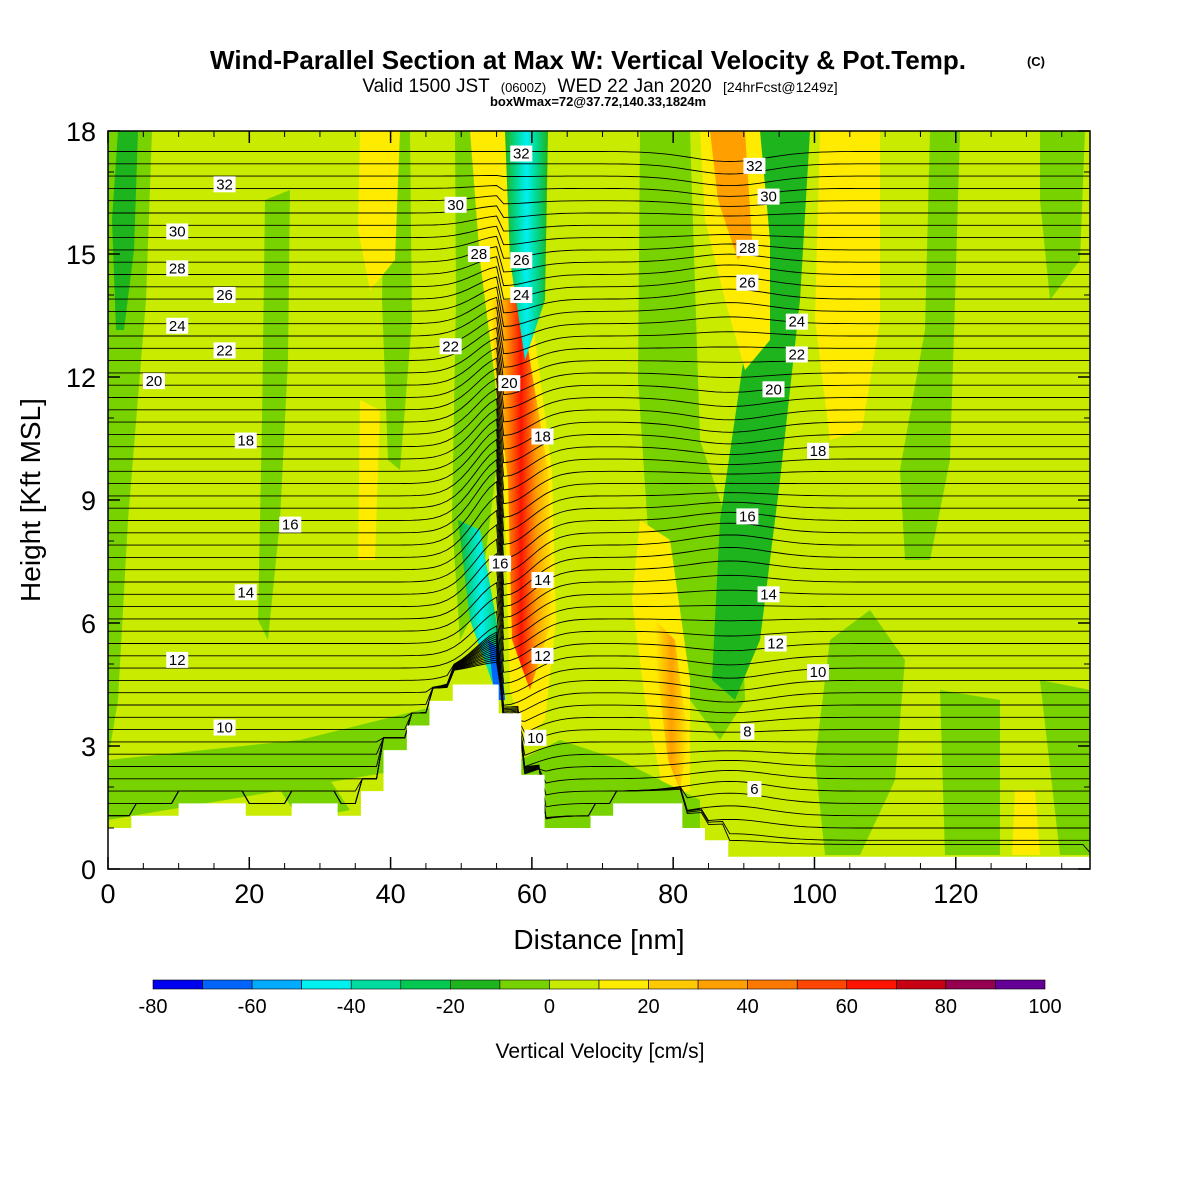 The width and height of the screenshot is (1200, 1200). What do you see at coordinates (549, 1007) in the screenshot?
I see `colorbar-tick-label: 0` at bounding box center [549, 1007].